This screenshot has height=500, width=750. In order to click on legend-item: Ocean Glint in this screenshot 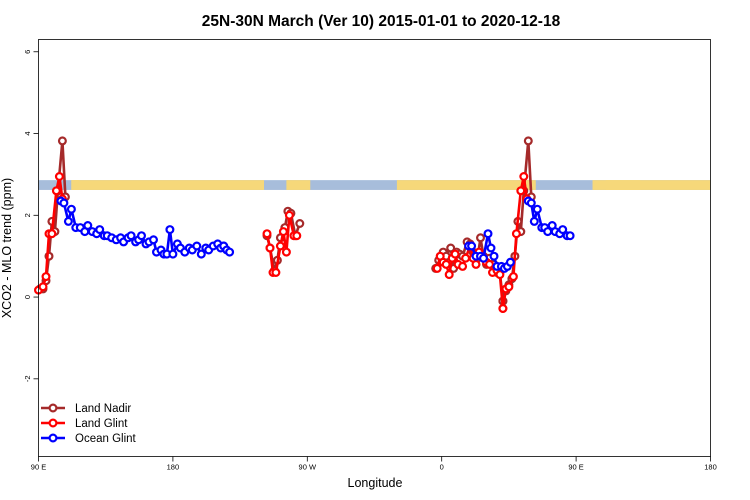, I will do `click(89, 439)`.